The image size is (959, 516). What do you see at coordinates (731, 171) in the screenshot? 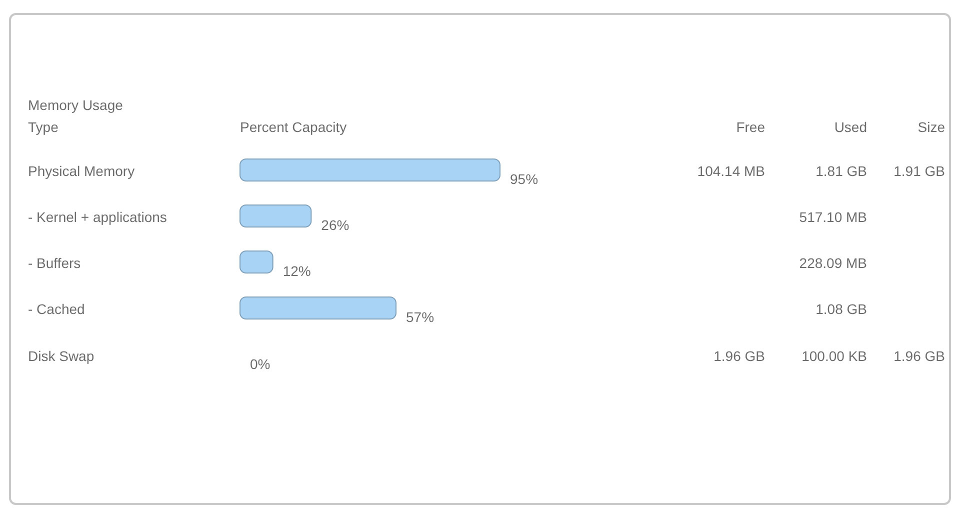
I see `text: 104.14 MB` at bounding box center [731, 171].